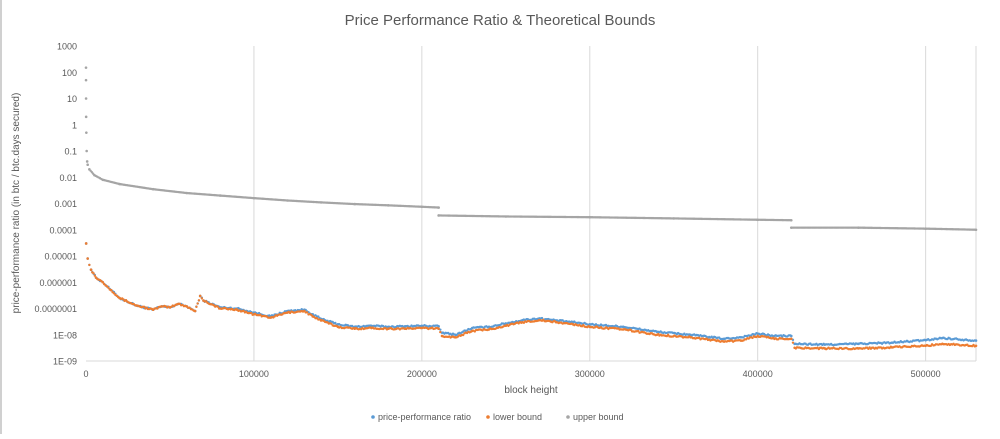 The height and width of the screenshot is (439, 1000). Describe the element at coordinates (55, 309) in the screenshot. I see `y-tick-label: 0.0000001` at that location.